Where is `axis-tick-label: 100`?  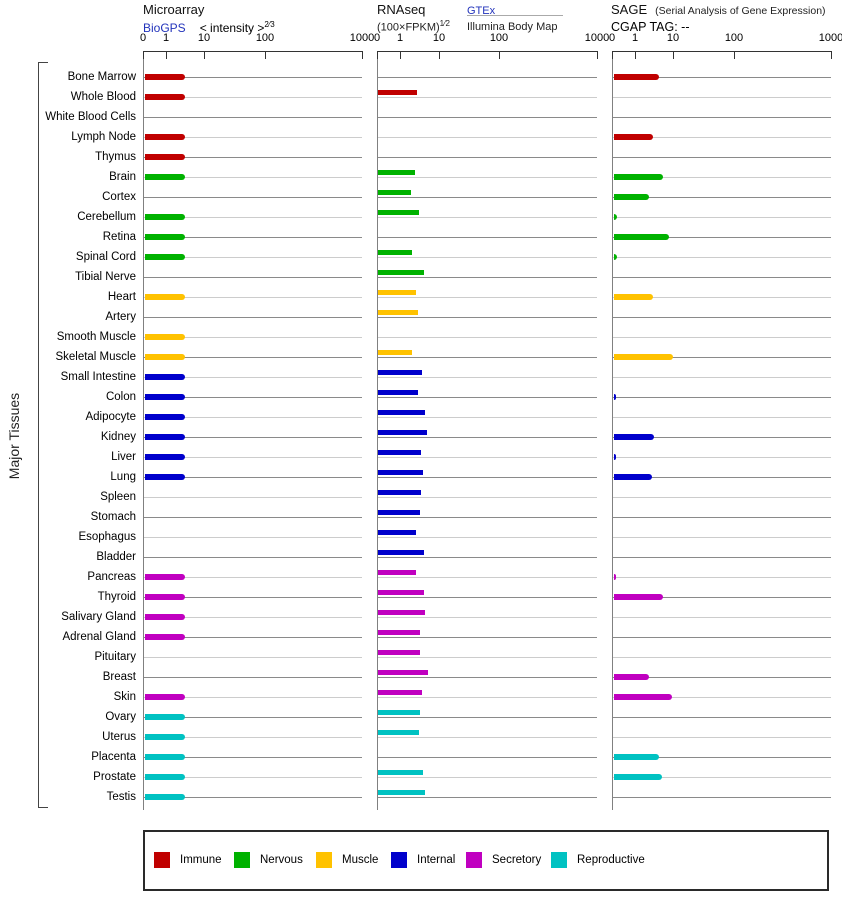 axis-tick-label: 100 is located at coordinates (734, 38).